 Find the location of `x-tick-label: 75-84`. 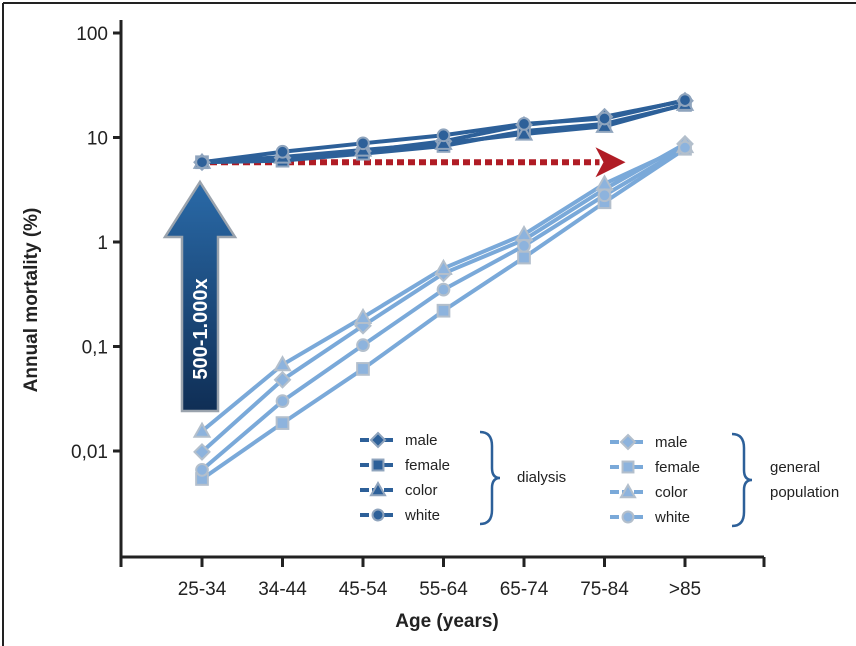

x-tick-label: 75-84 is located at coordinates (604, 589).